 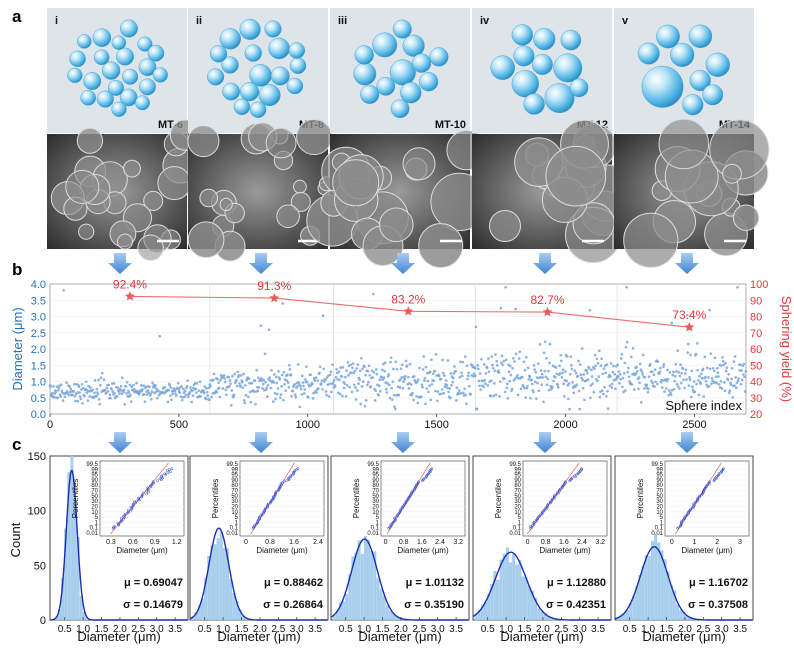 I want to click on inset-y-tick-label: 99, so click(x=94, y=470).